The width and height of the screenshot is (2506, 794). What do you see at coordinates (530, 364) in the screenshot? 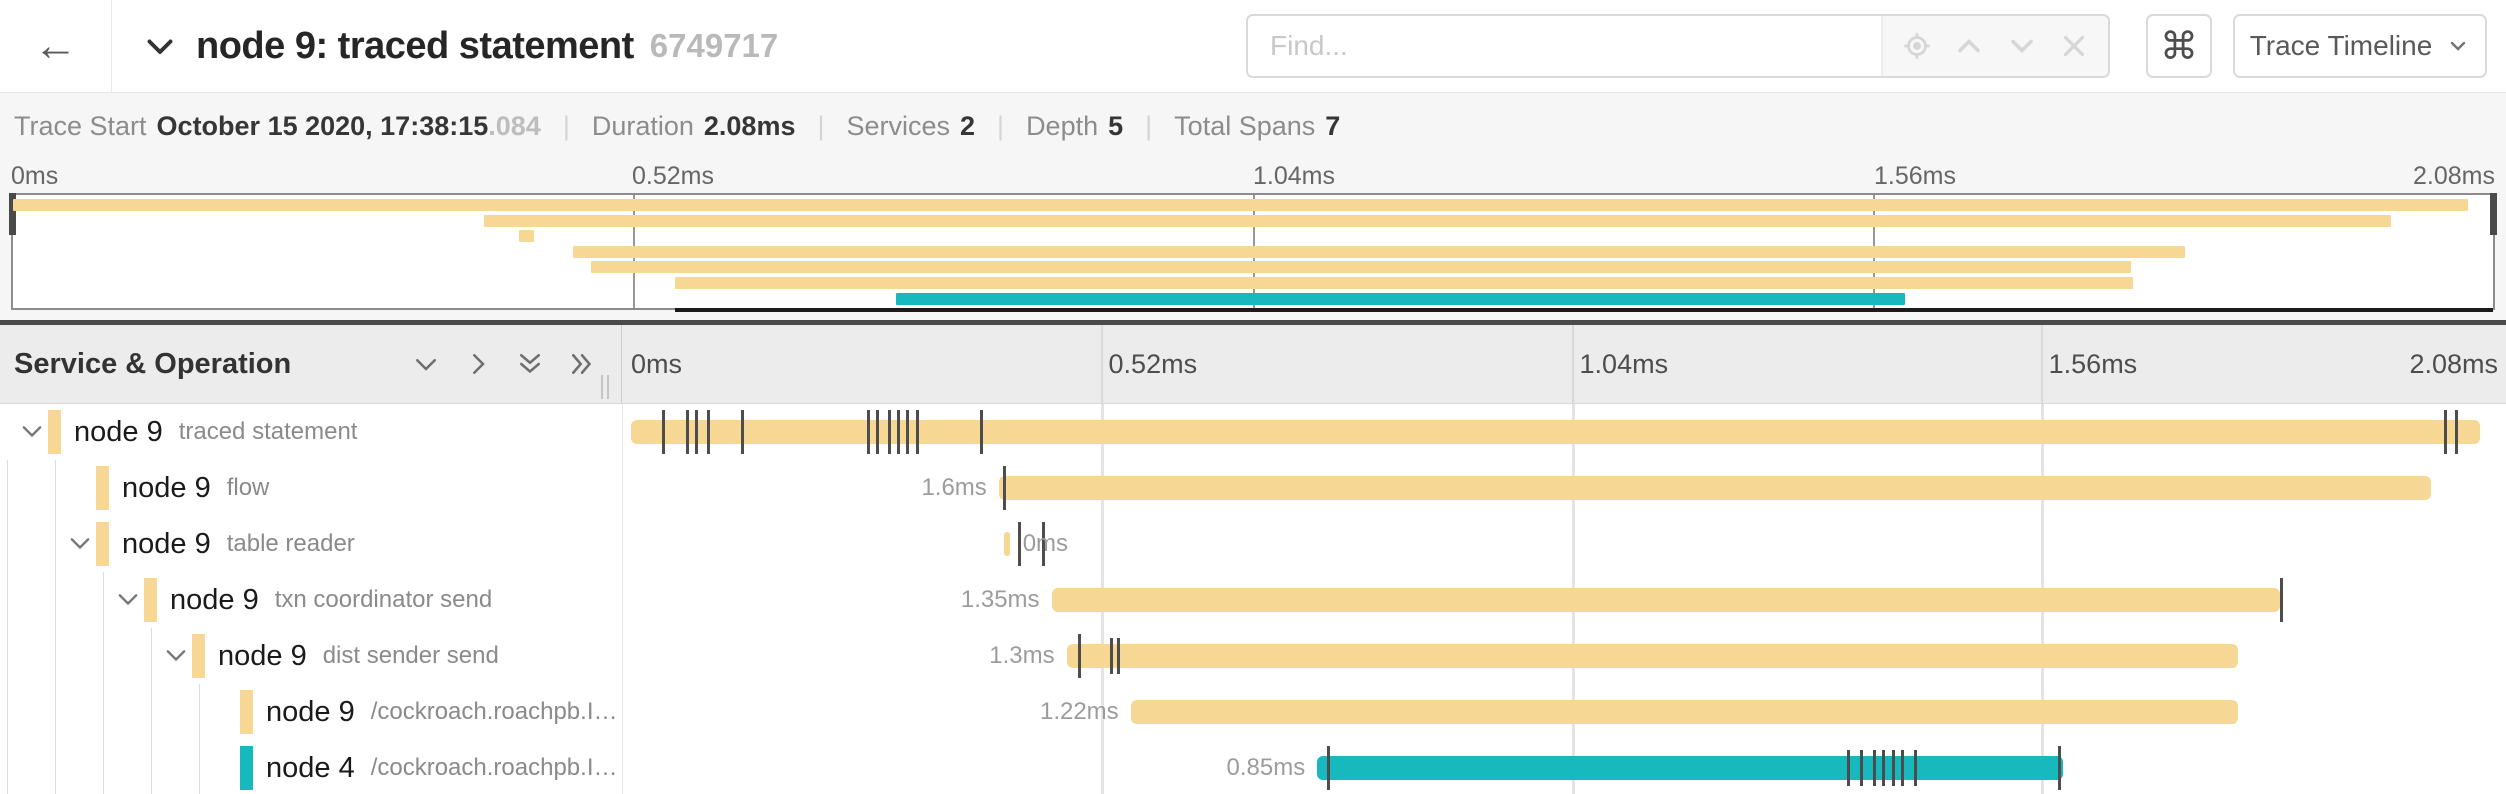
I see `collapse-all-double-chevron-down-icon` at bounding box center [530, 364].